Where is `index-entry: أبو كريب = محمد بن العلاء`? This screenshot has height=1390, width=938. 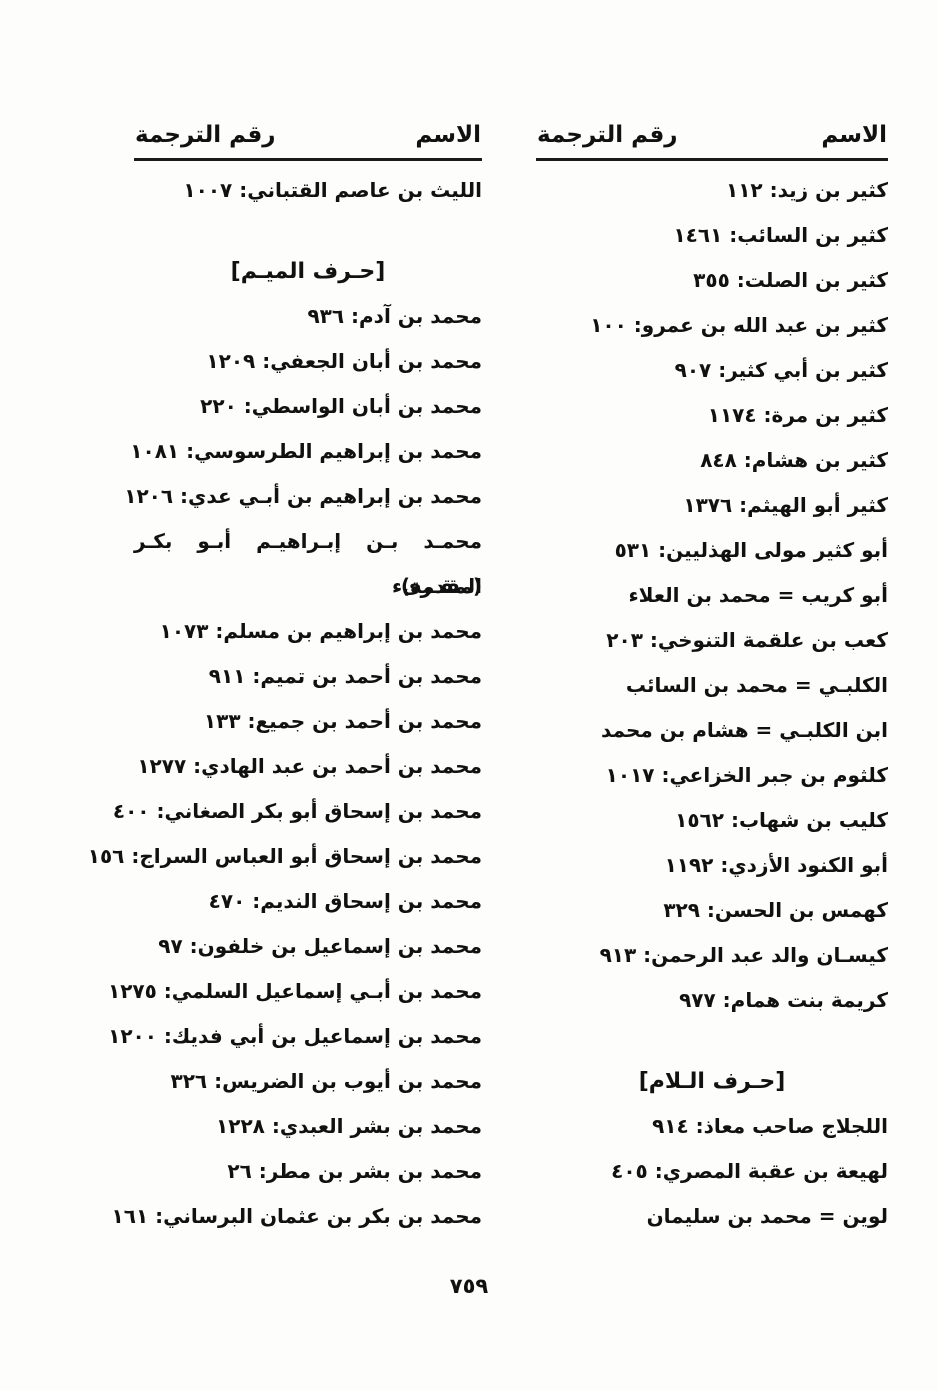 index-entry: أبو كريب = محمد بن العلاء is located at coordinates (758, 595).